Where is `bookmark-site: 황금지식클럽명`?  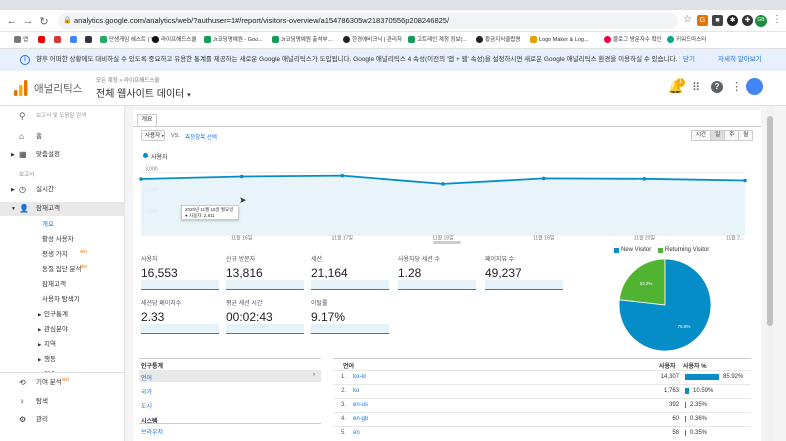 bookmark-site: 황금지식클럽명 is located at coordinates (498, 40).